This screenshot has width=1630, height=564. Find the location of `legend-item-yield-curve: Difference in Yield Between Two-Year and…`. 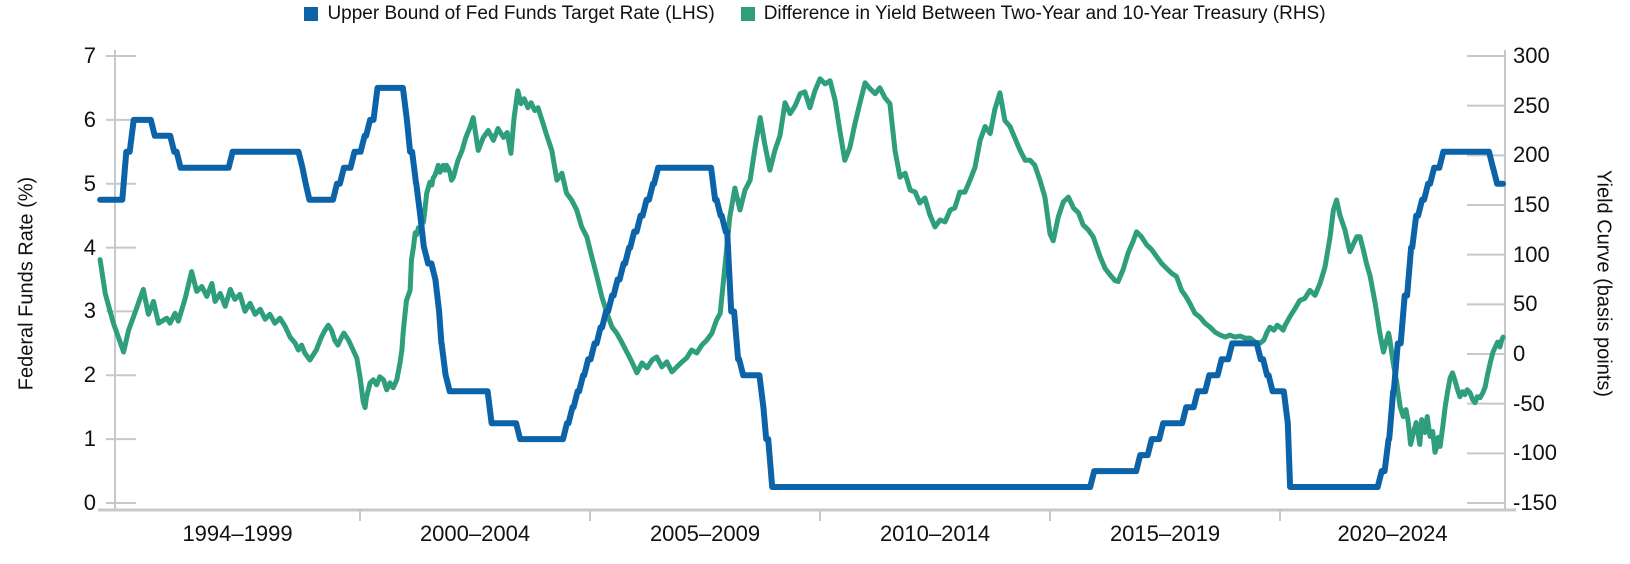

legend-item-yield-curve: Difference in Yield Between Two-Year and… is located at coordinates (1033, 14).